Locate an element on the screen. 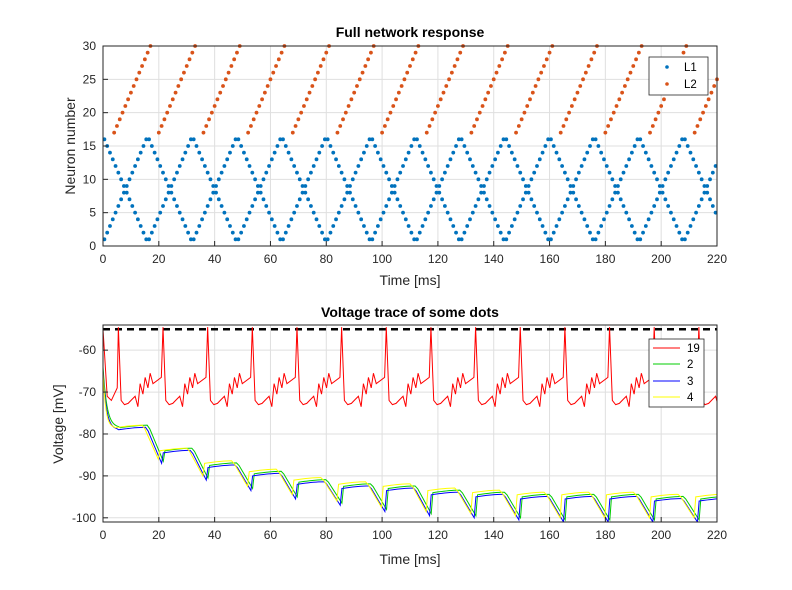 The width and height of the screenshot is (792, 590). raster-legend-box is located at coordinates (678, 76).